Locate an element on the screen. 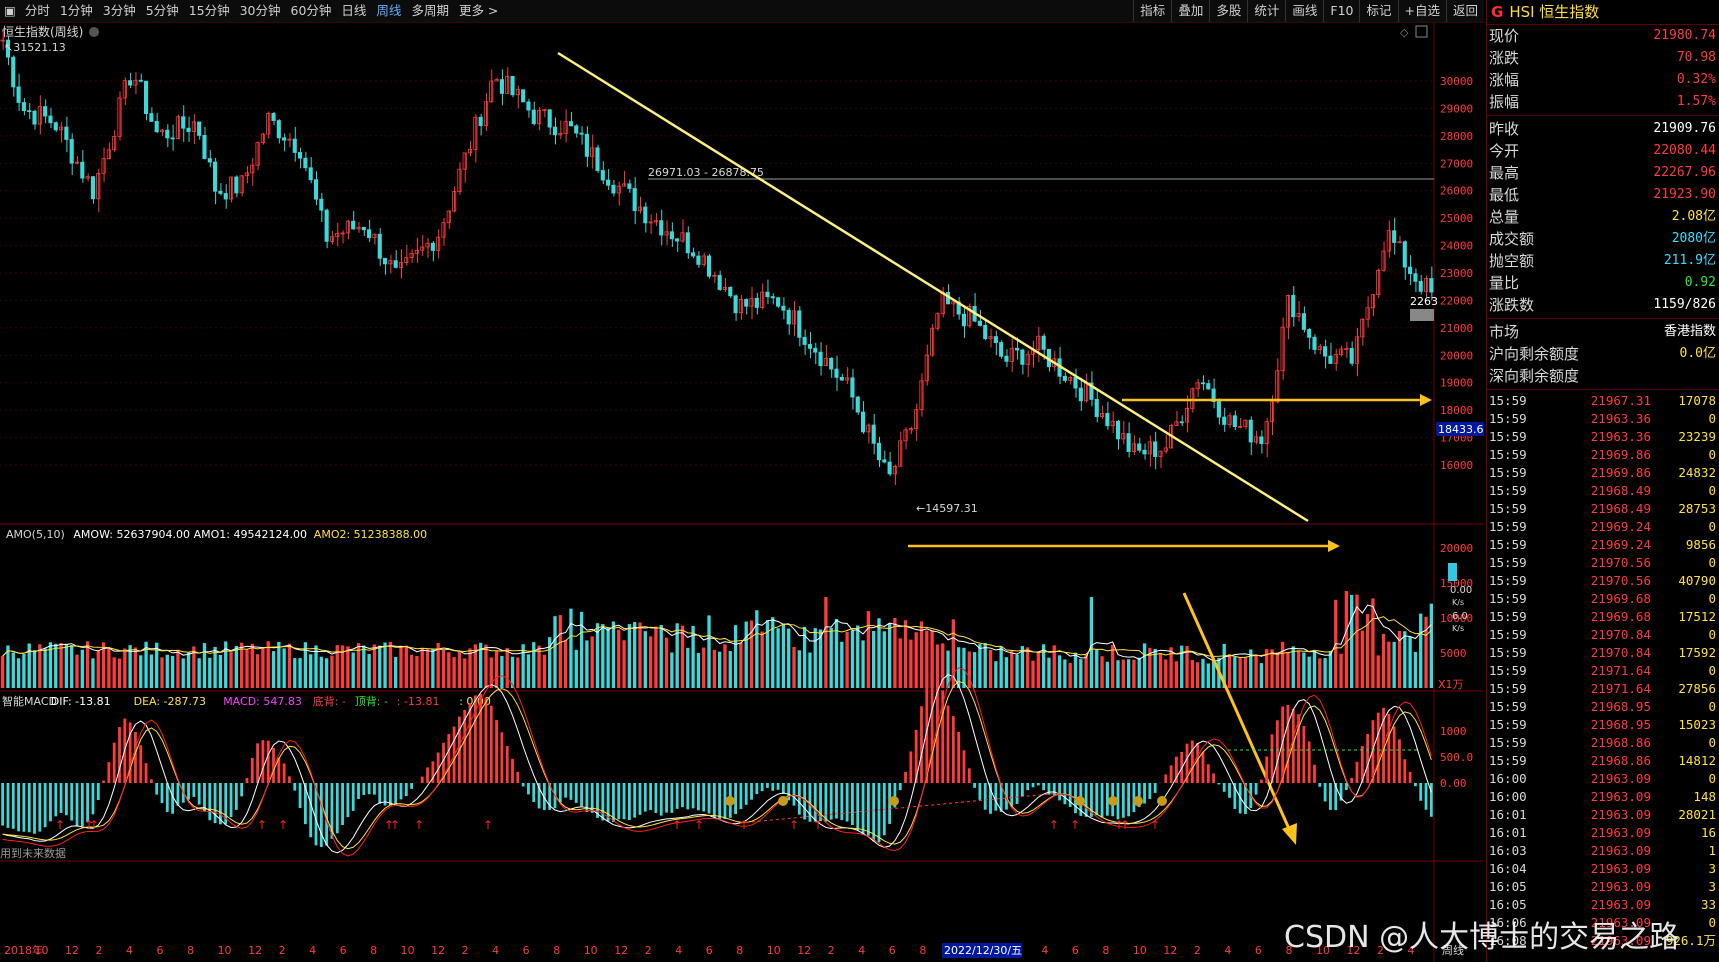 The image size is (1719, 962). quote-value: 2080亿 is located at coordinates (1693, 238).